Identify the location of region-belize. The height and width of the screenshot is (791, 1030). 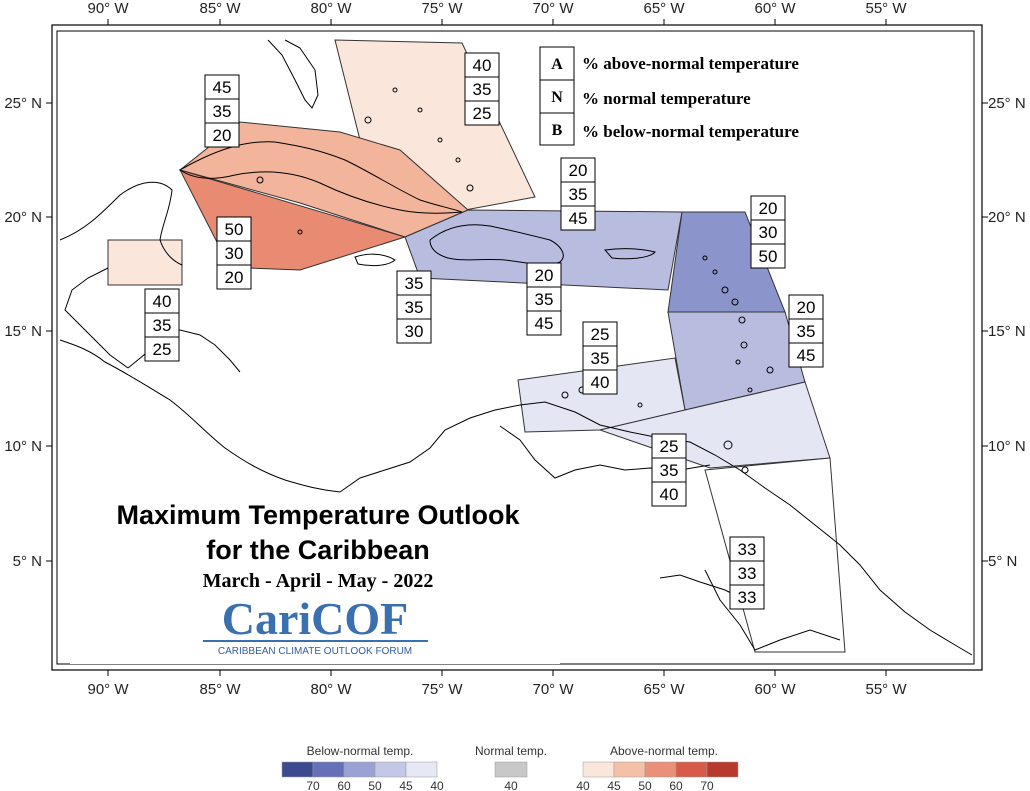
(145, 262).